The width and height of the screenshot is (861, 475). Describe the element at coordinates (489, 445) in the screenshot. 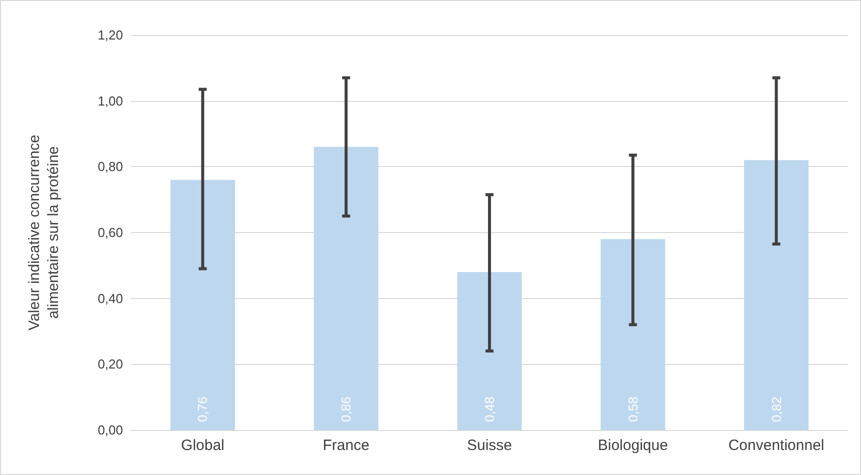

I see `x-tick-label: Suisse` at that location.